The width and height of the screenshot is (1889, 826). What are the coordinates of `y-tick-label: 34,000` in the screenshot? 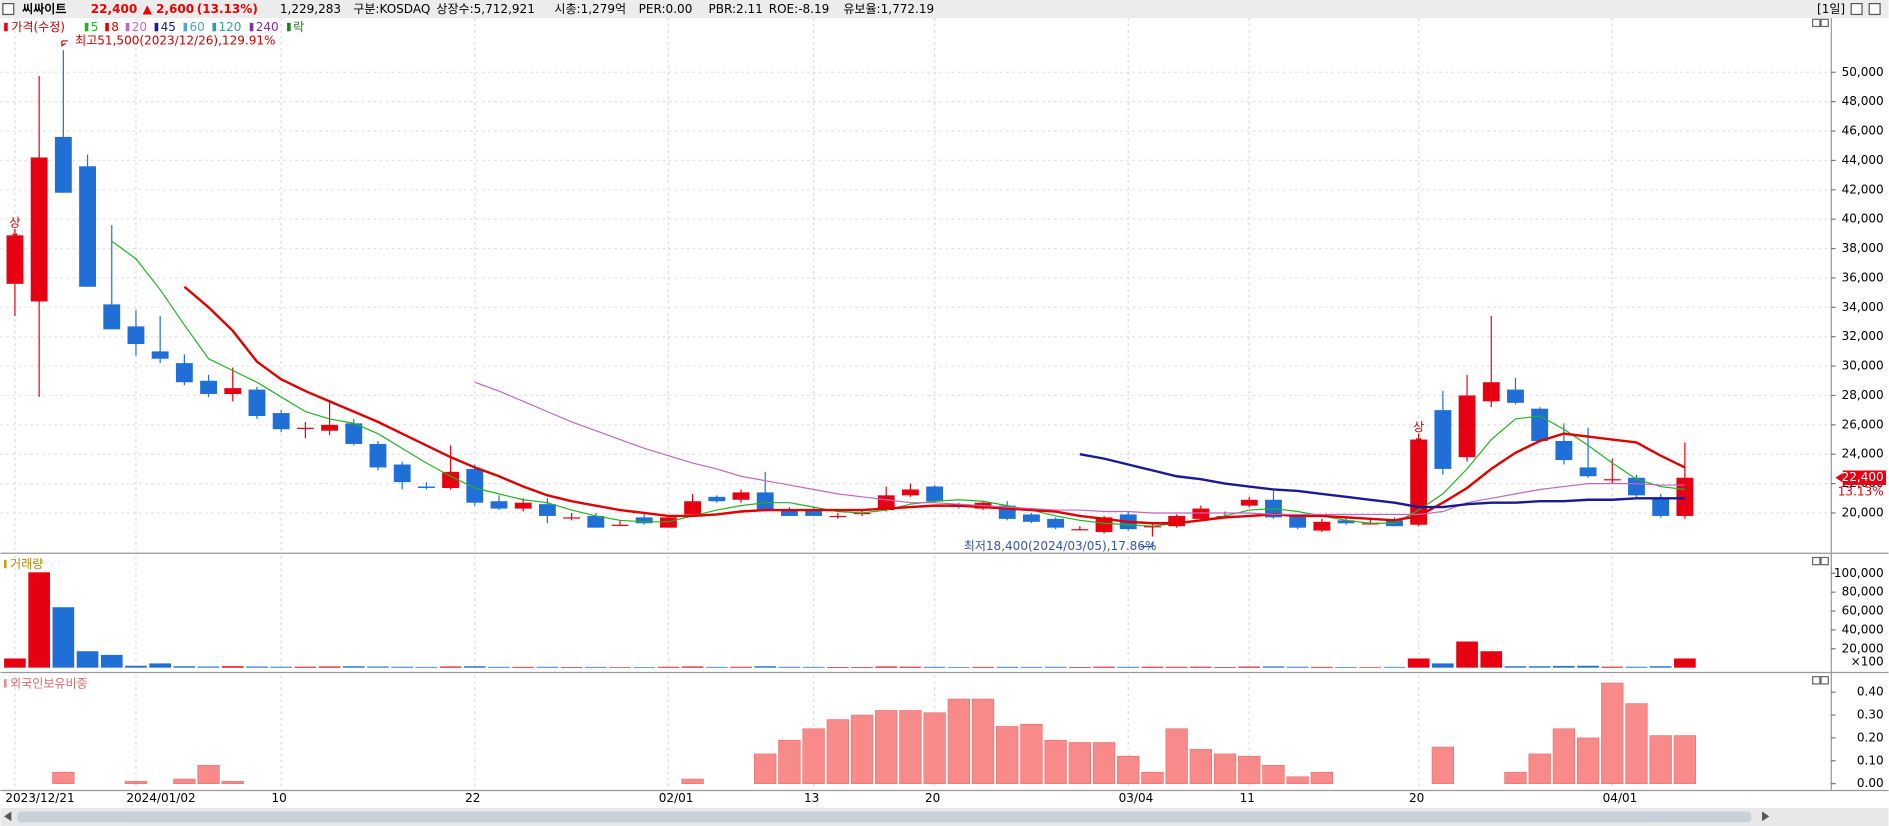 It's located at (1863, 307).